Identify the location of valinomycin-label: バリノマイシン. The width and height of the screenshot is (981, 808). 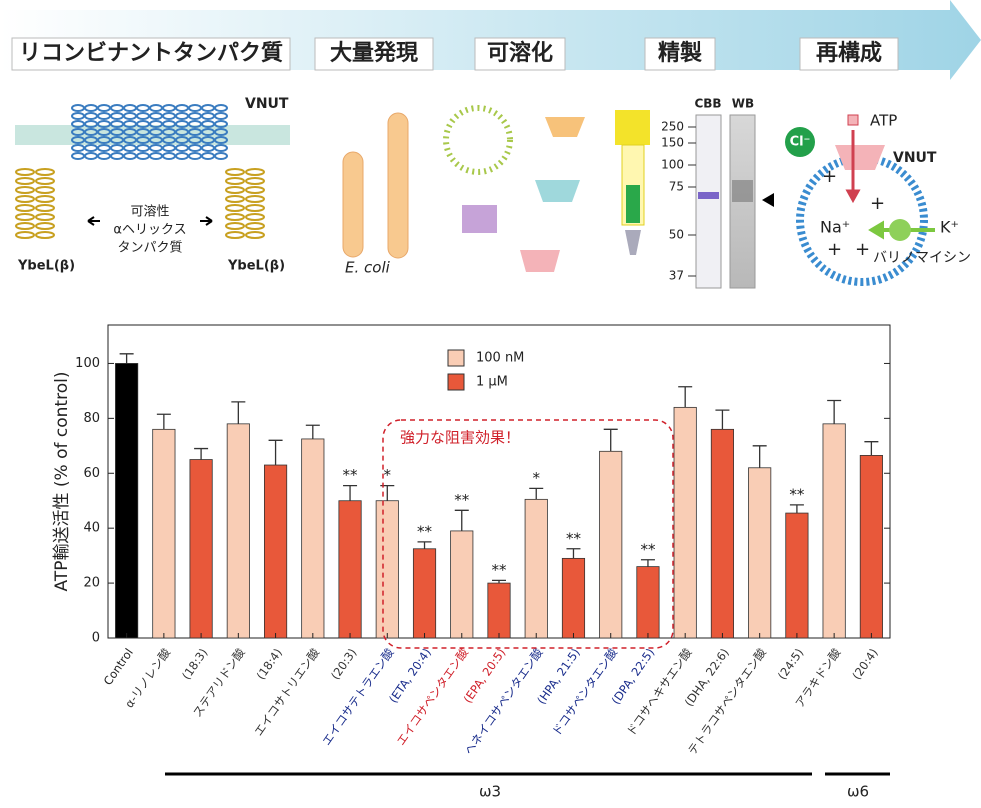
(922, 258).